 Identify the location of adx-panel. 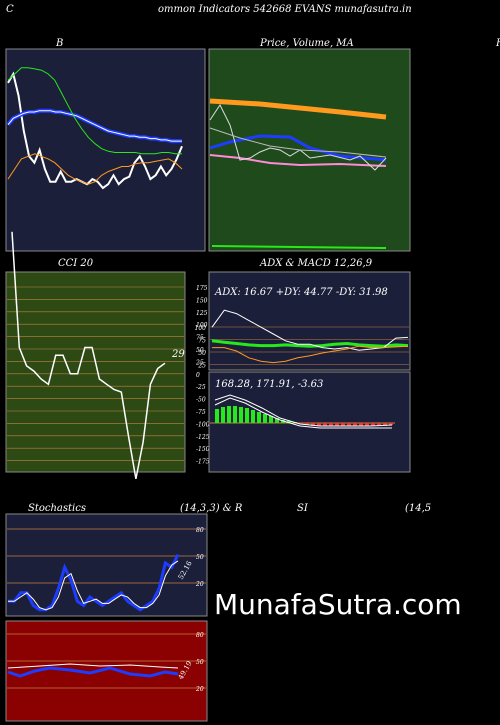
(309, 321).